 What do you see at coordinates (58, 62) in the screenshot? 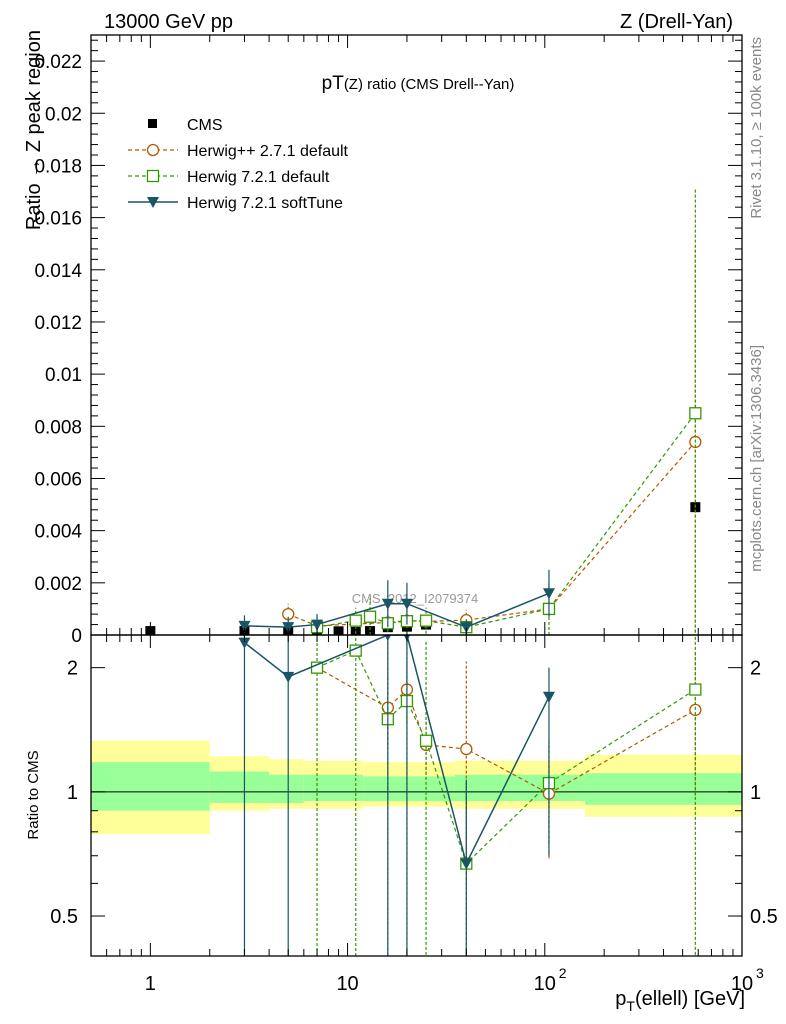
I see `main-y-tick-label: 0.022` at bounding box center [58, 62].